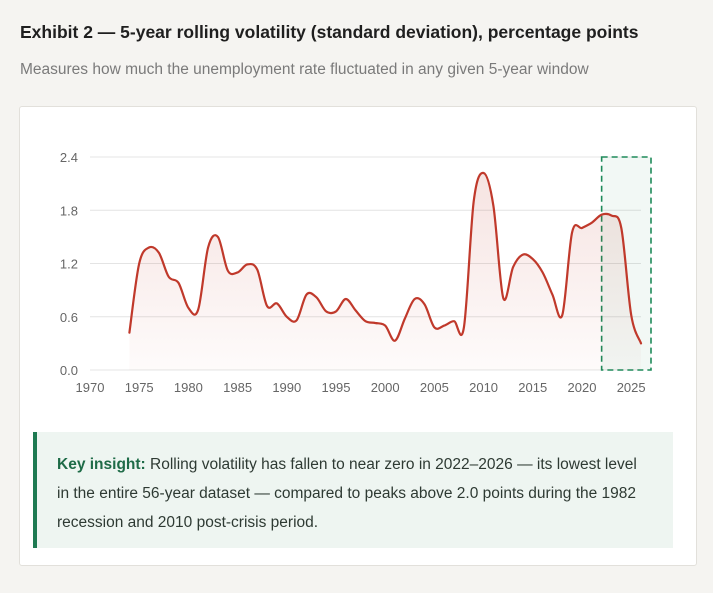 This screenshot has height=593, width=713. I want to click on y-tick-label: 0.0, so click(69, 370).